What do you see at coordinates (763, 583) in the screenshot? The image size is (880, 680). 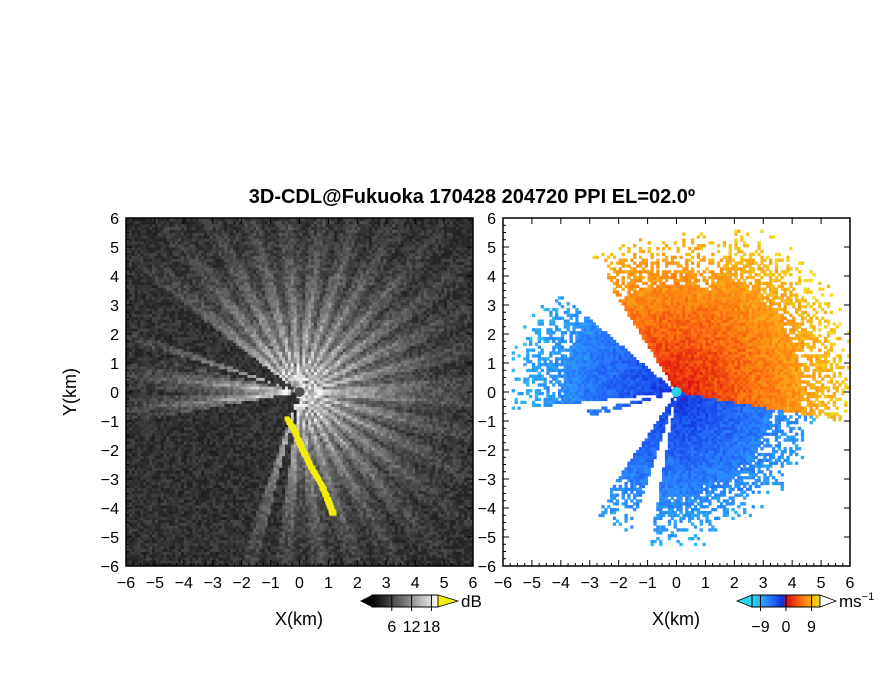 I see `right-x-tick-label: 3` at bounding box center [763, 583].